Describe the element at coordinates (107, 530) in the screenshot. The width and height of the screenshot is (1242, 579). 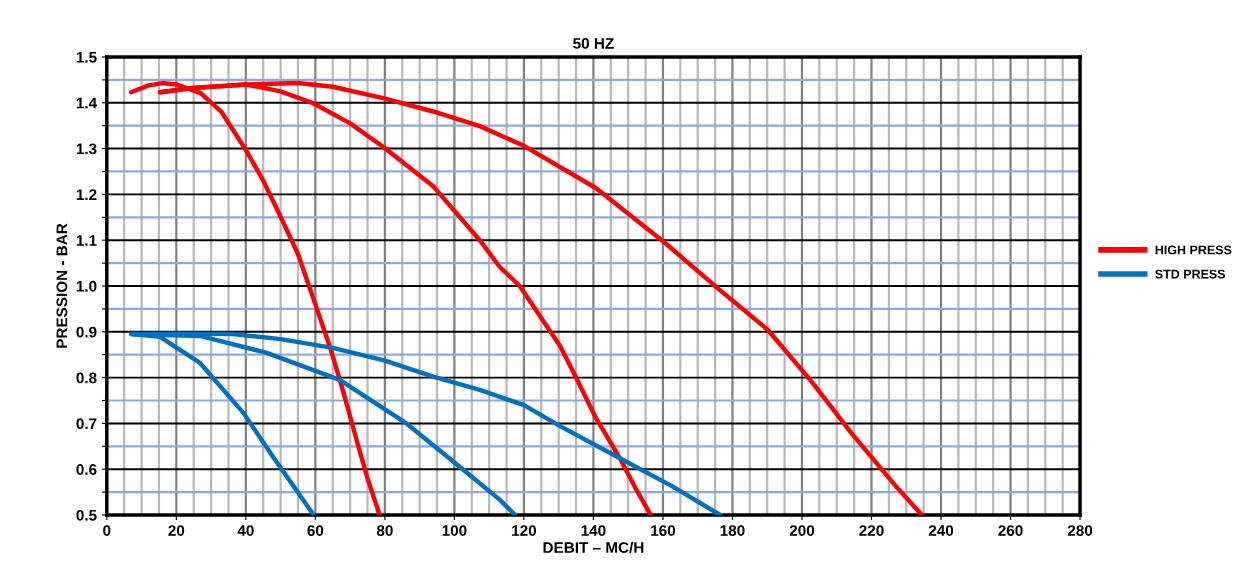
I see `x-tick-label: 0` at that location.